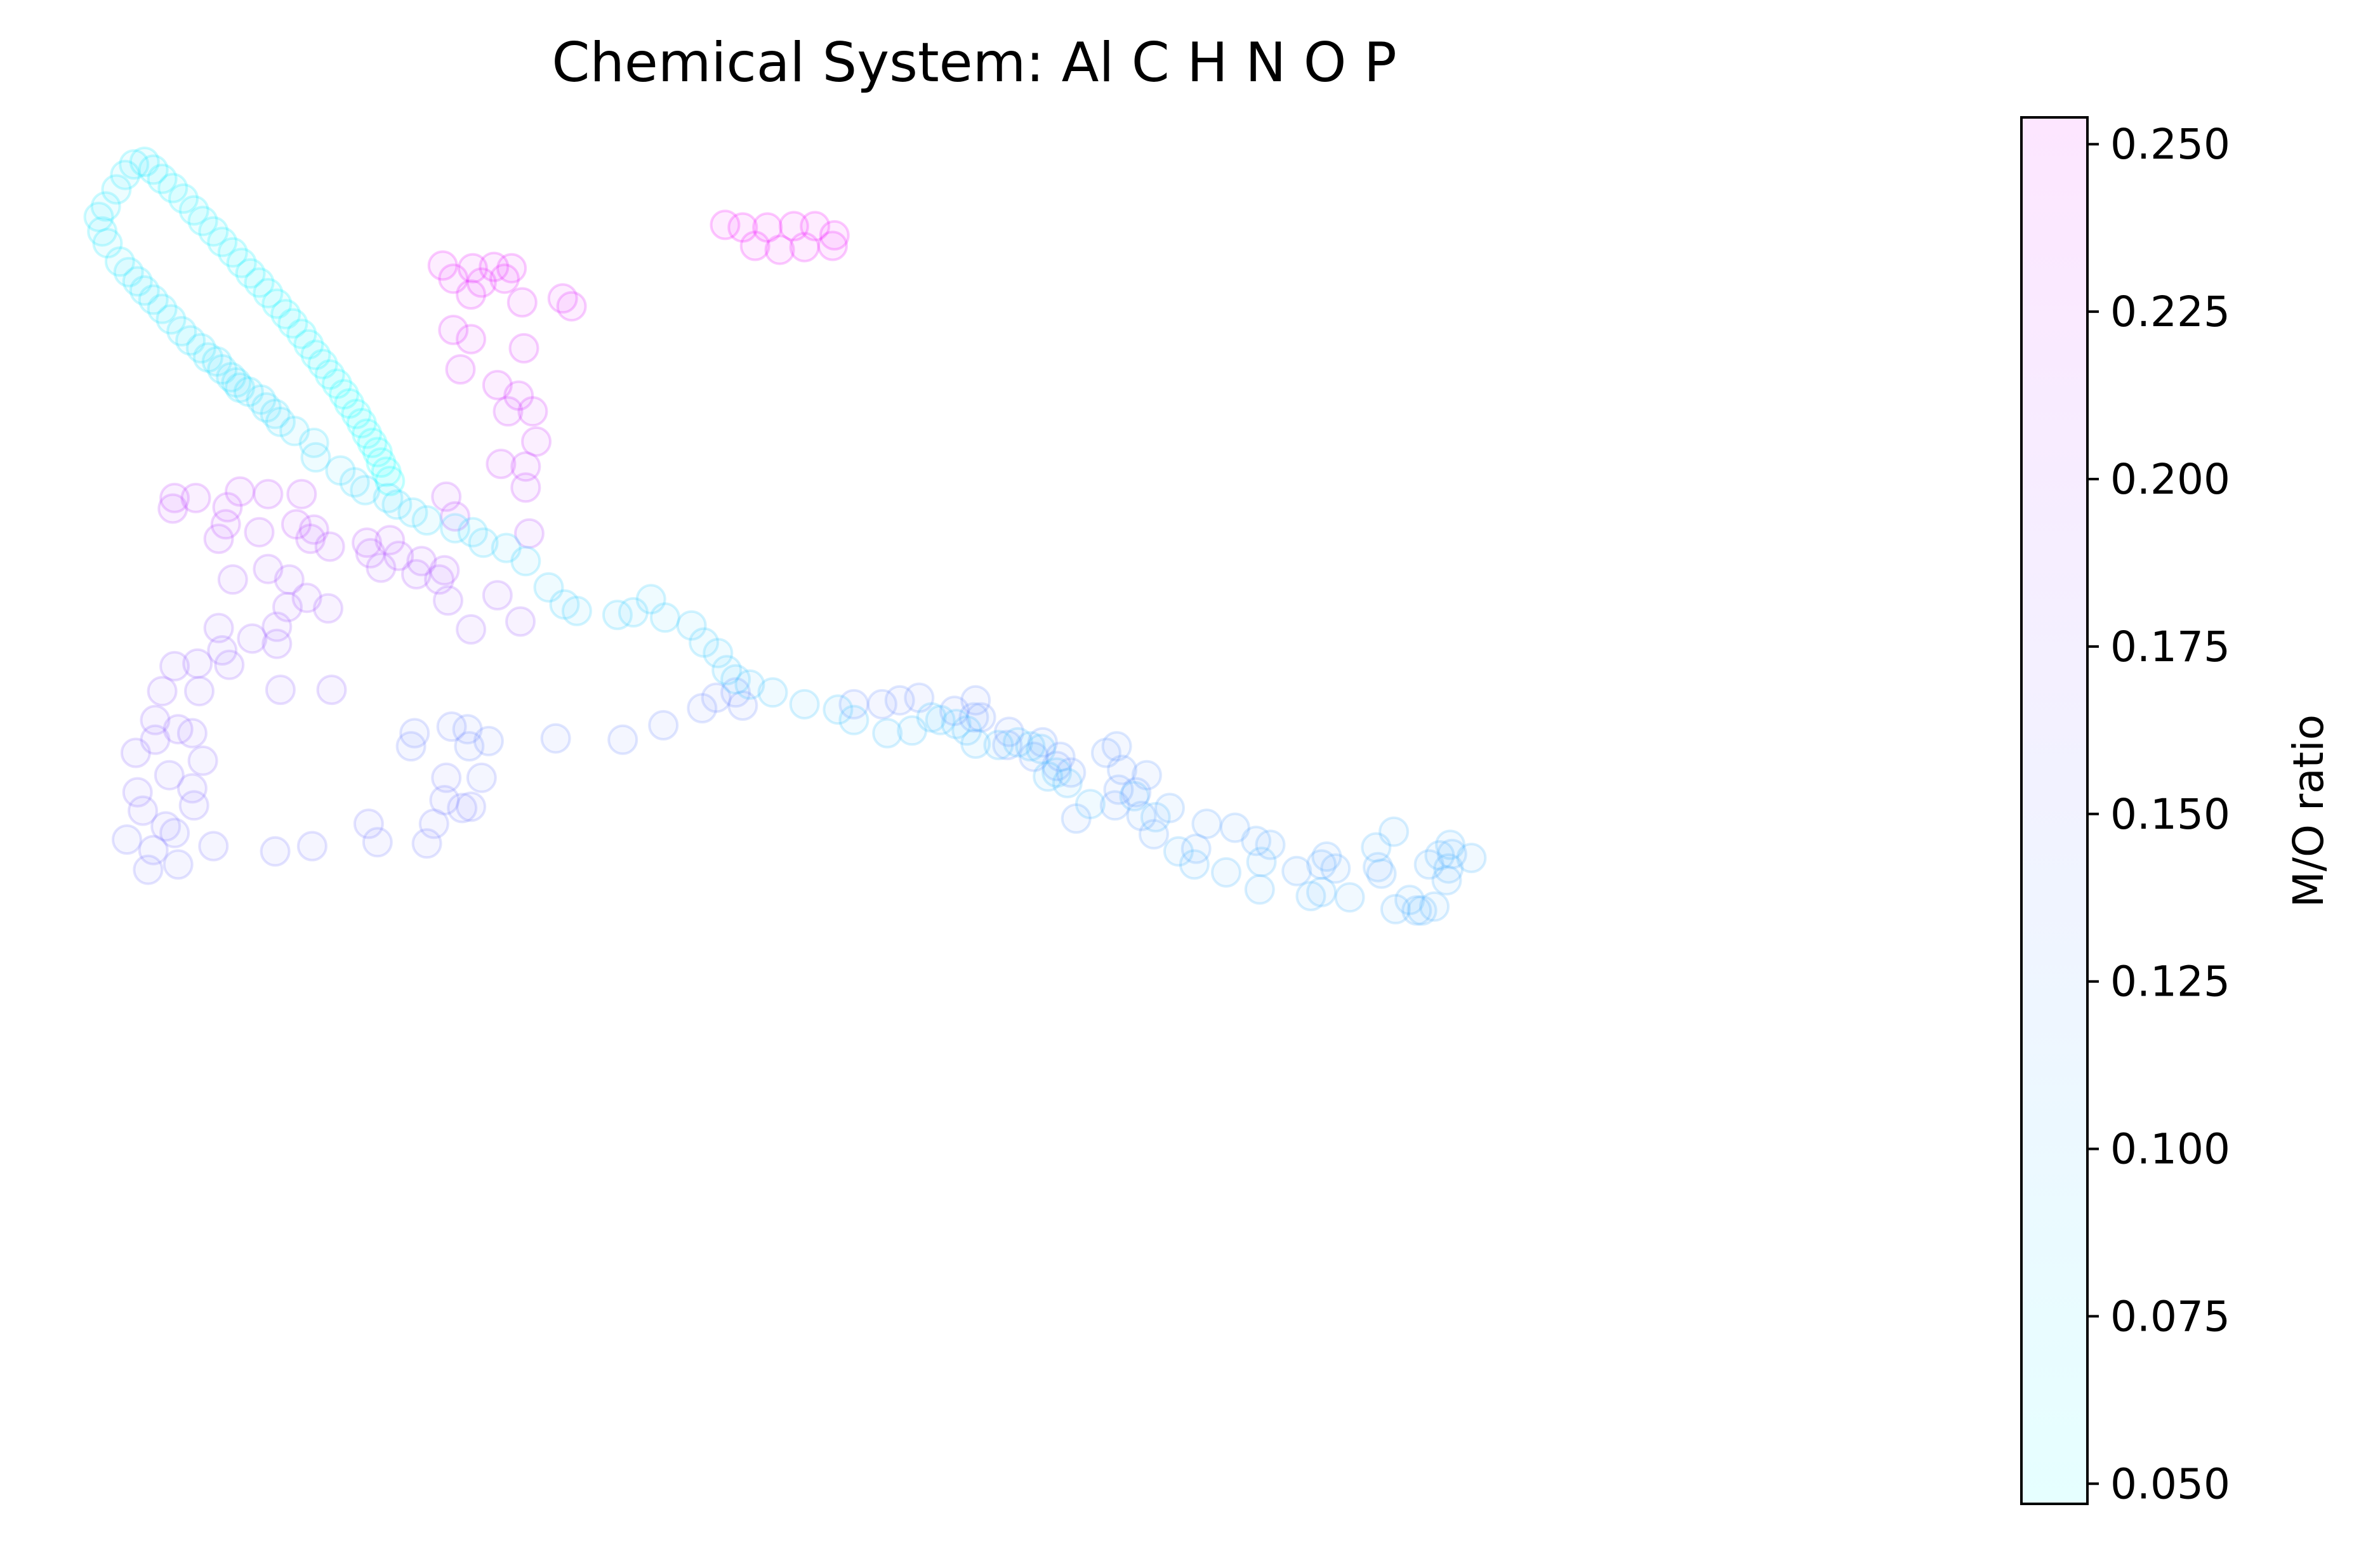 This screenshot has height=1547, width=2380. What do you see at coordinates (2170, 479) in the screenshot?
I see `colorbar-tick-label: 0.200` at bounding box center [2170, 479].